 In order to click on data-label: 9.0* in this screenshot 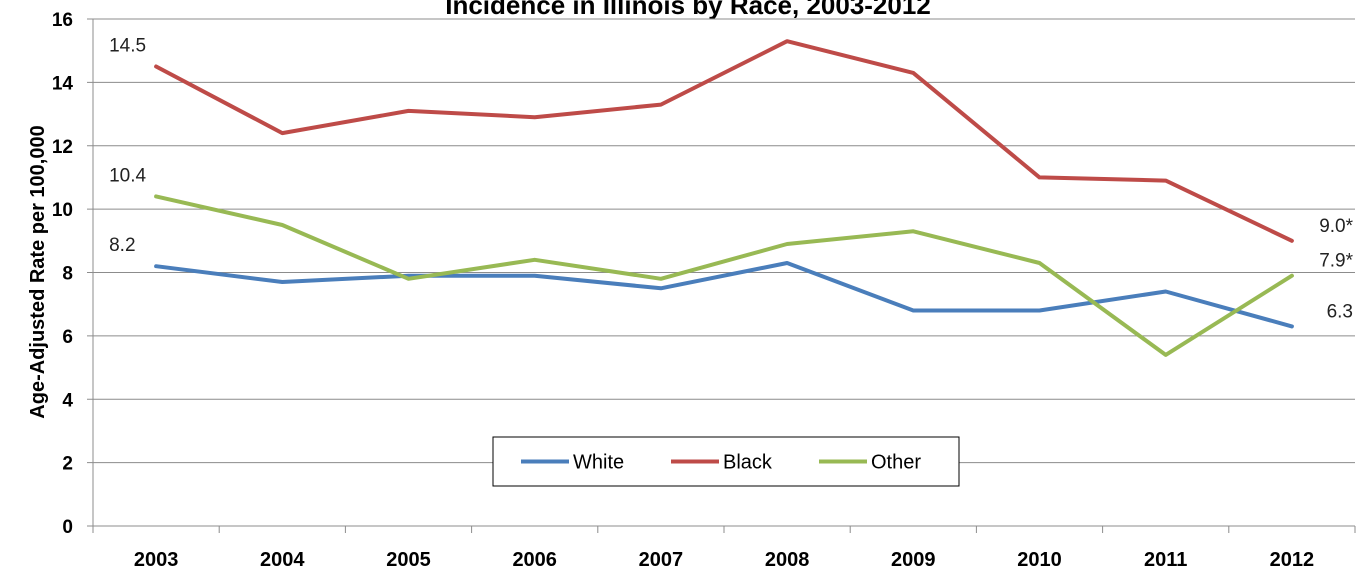, I will do `click(1336, 226)`.